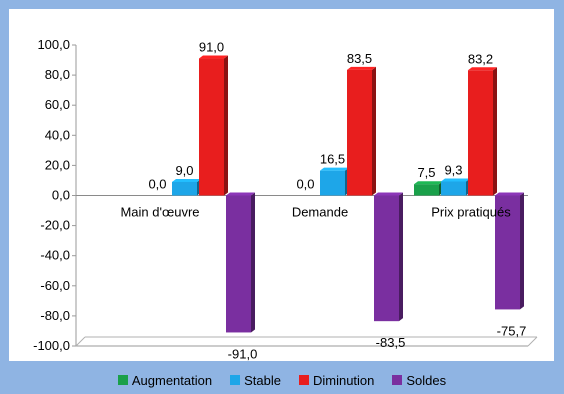  I want to click on legend-item: Augmentation, so click(165, 380).